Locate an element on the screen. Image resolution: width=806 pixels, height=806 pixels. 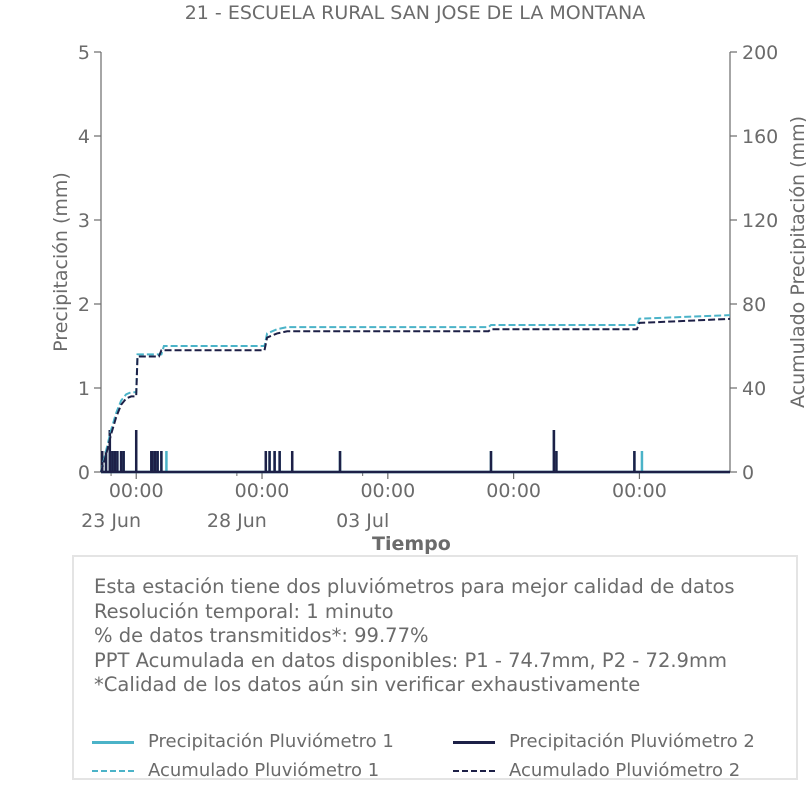
y-left-tick-label: 5 is located at coordinates (84, 53).